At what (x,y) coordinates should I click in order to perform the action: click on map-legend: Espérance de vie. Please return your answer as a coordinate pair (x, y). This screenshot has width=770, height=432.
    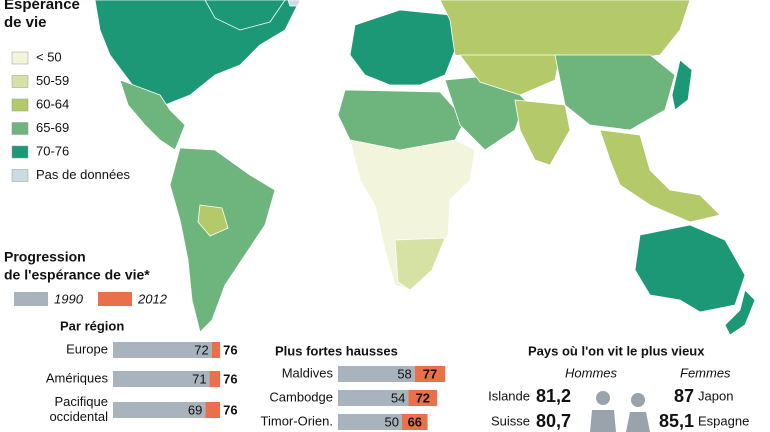
    Looking at the image, I should click on (42, 15).